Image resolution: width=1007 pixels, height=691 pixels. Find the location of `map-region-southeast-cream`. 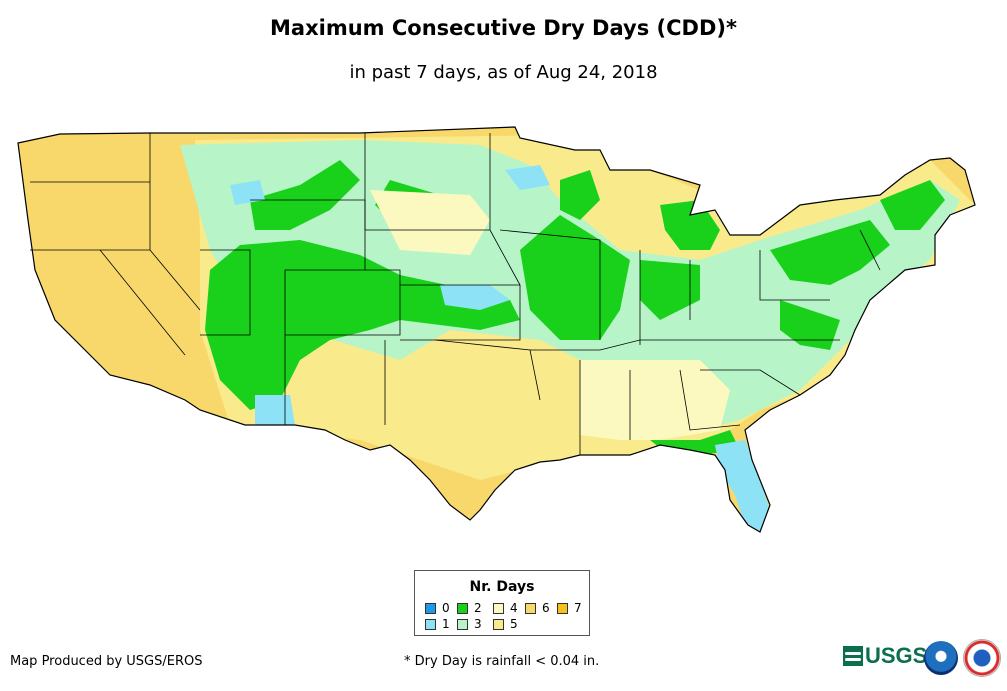

map-region-southeast-cream is located at coordinates (655, 400).